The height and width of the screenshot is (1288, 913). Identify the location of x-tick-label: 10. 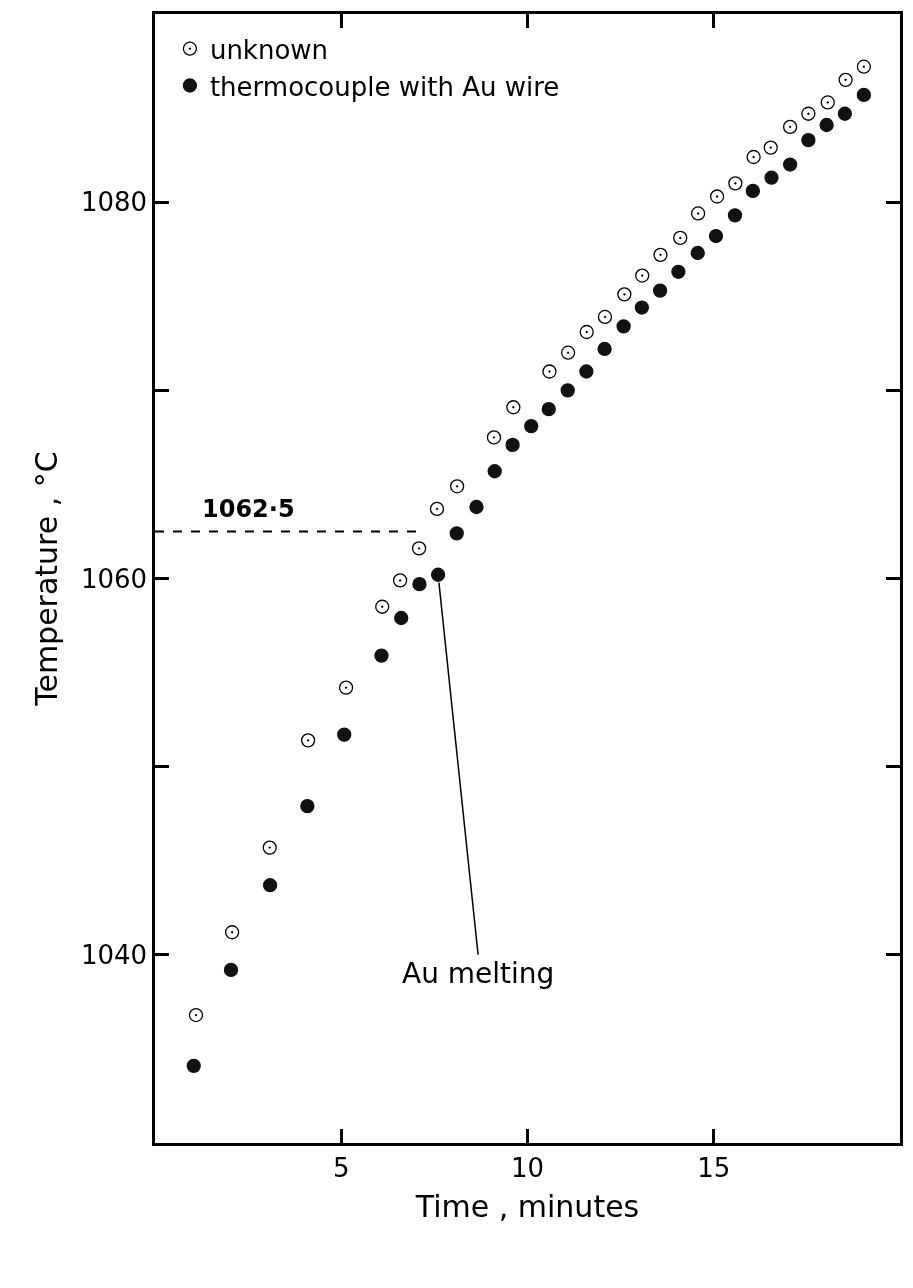
(527, 1167).